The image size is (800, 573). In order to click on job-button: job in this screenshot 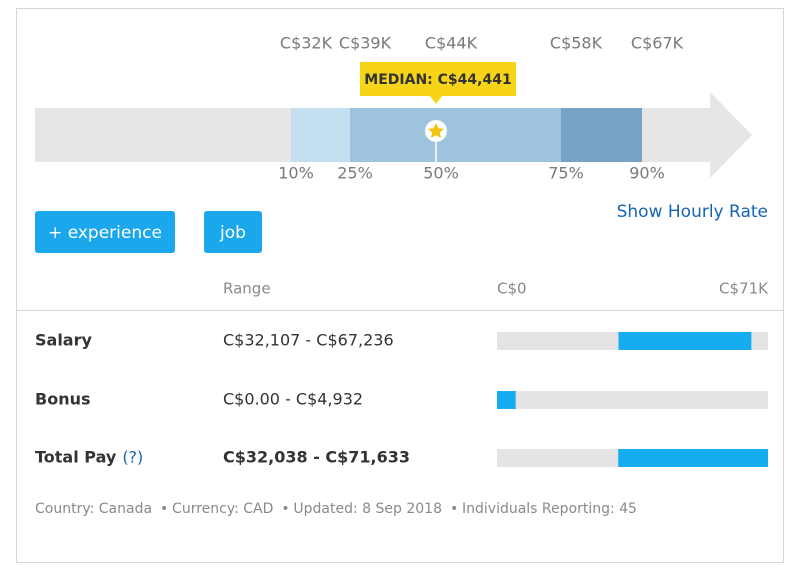, I will do `click(233, 232)`.